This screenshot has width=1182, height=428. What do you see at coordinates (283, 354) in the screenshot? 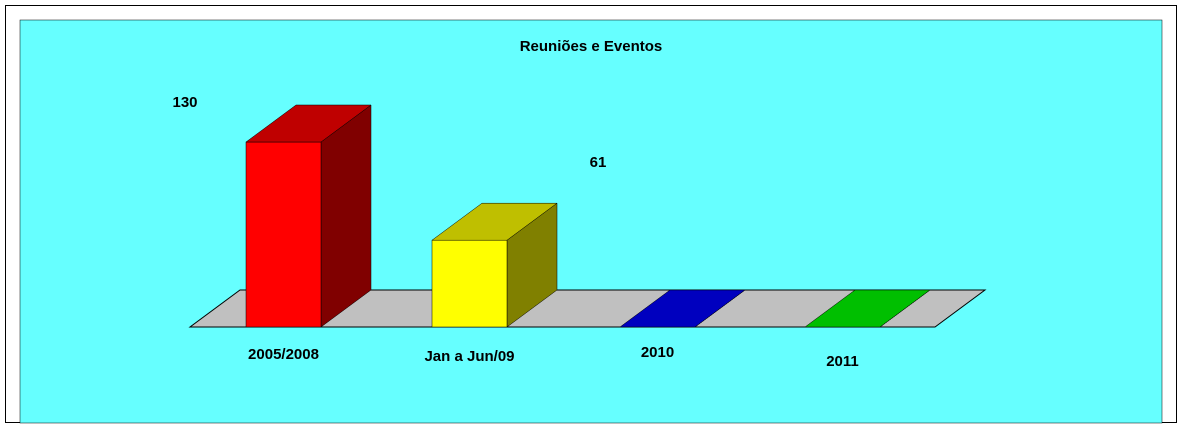
I see `x-tick-label: 2005/2008` at bounding box center [283, 354].